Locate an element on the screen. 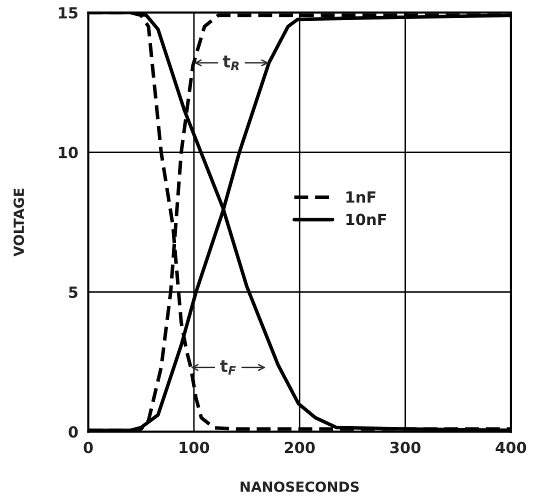  legend-label: 10nF is located at coordinates (366, 220).